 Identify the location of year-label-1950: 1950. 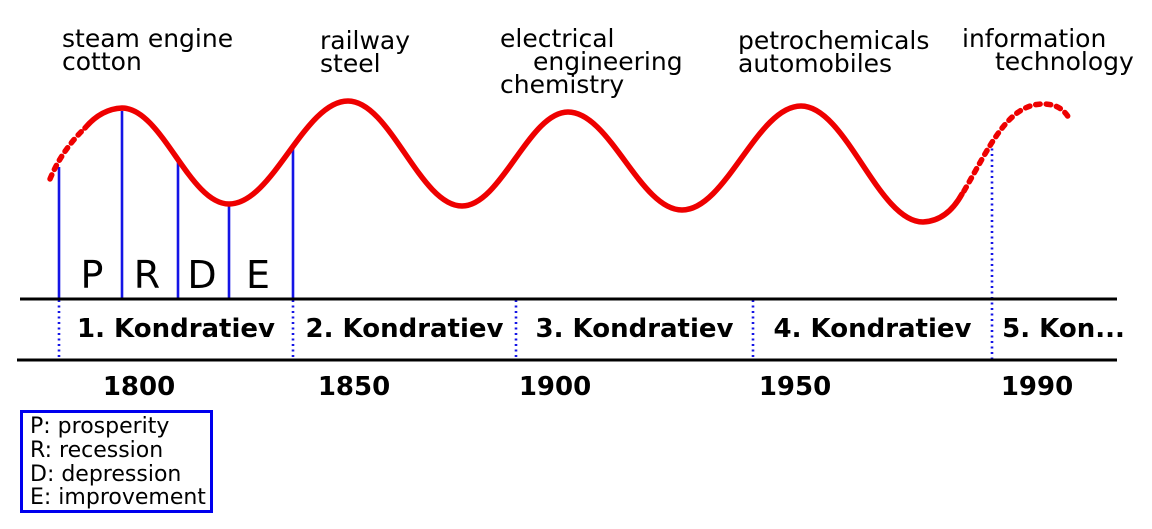
(795, 387).